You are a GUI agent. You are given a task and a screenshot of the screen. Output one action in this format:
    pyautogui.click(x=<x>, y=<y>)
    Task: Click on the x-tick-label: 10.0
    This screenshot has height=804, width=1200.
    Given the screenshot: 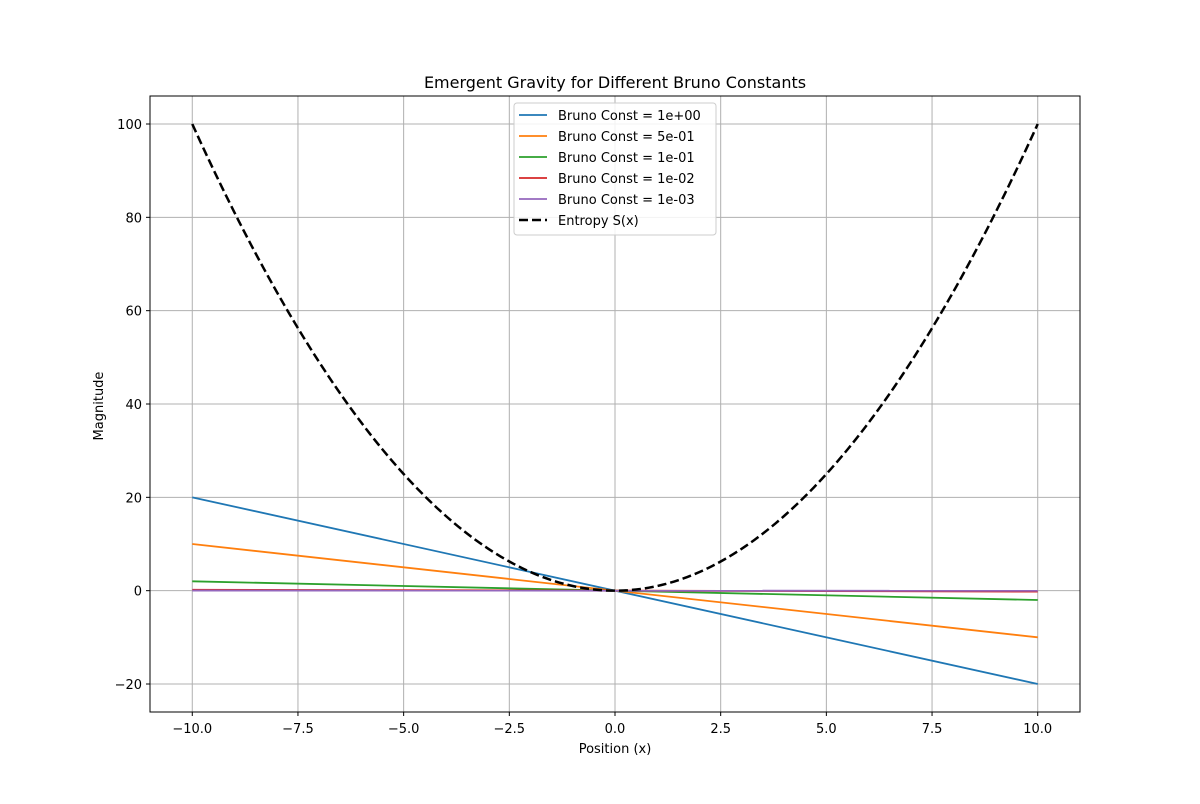 What is the action you would take?
    pyautogui.click(x=1037, y=729)
    